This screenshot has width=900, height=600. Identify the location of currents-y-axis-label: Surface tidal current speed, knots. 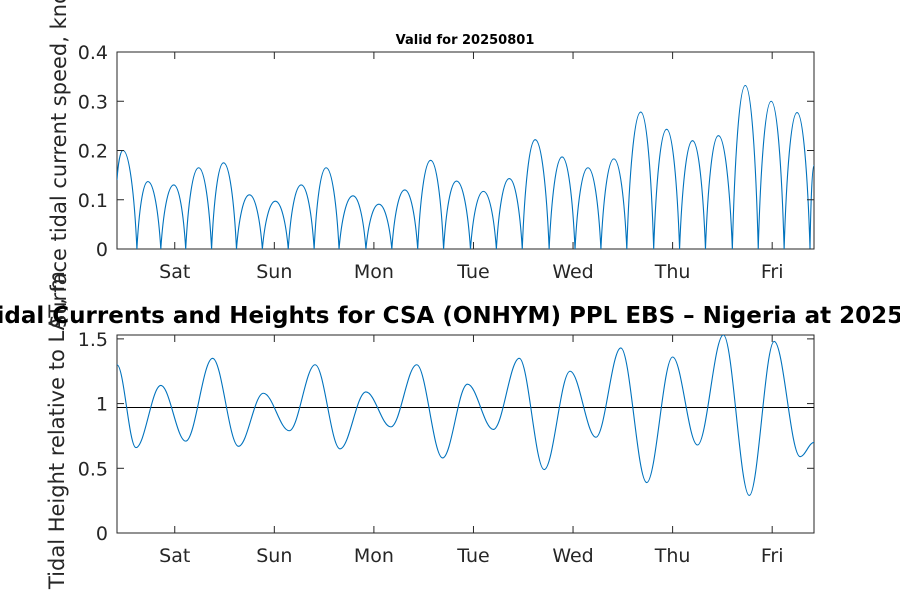
(59, 164).